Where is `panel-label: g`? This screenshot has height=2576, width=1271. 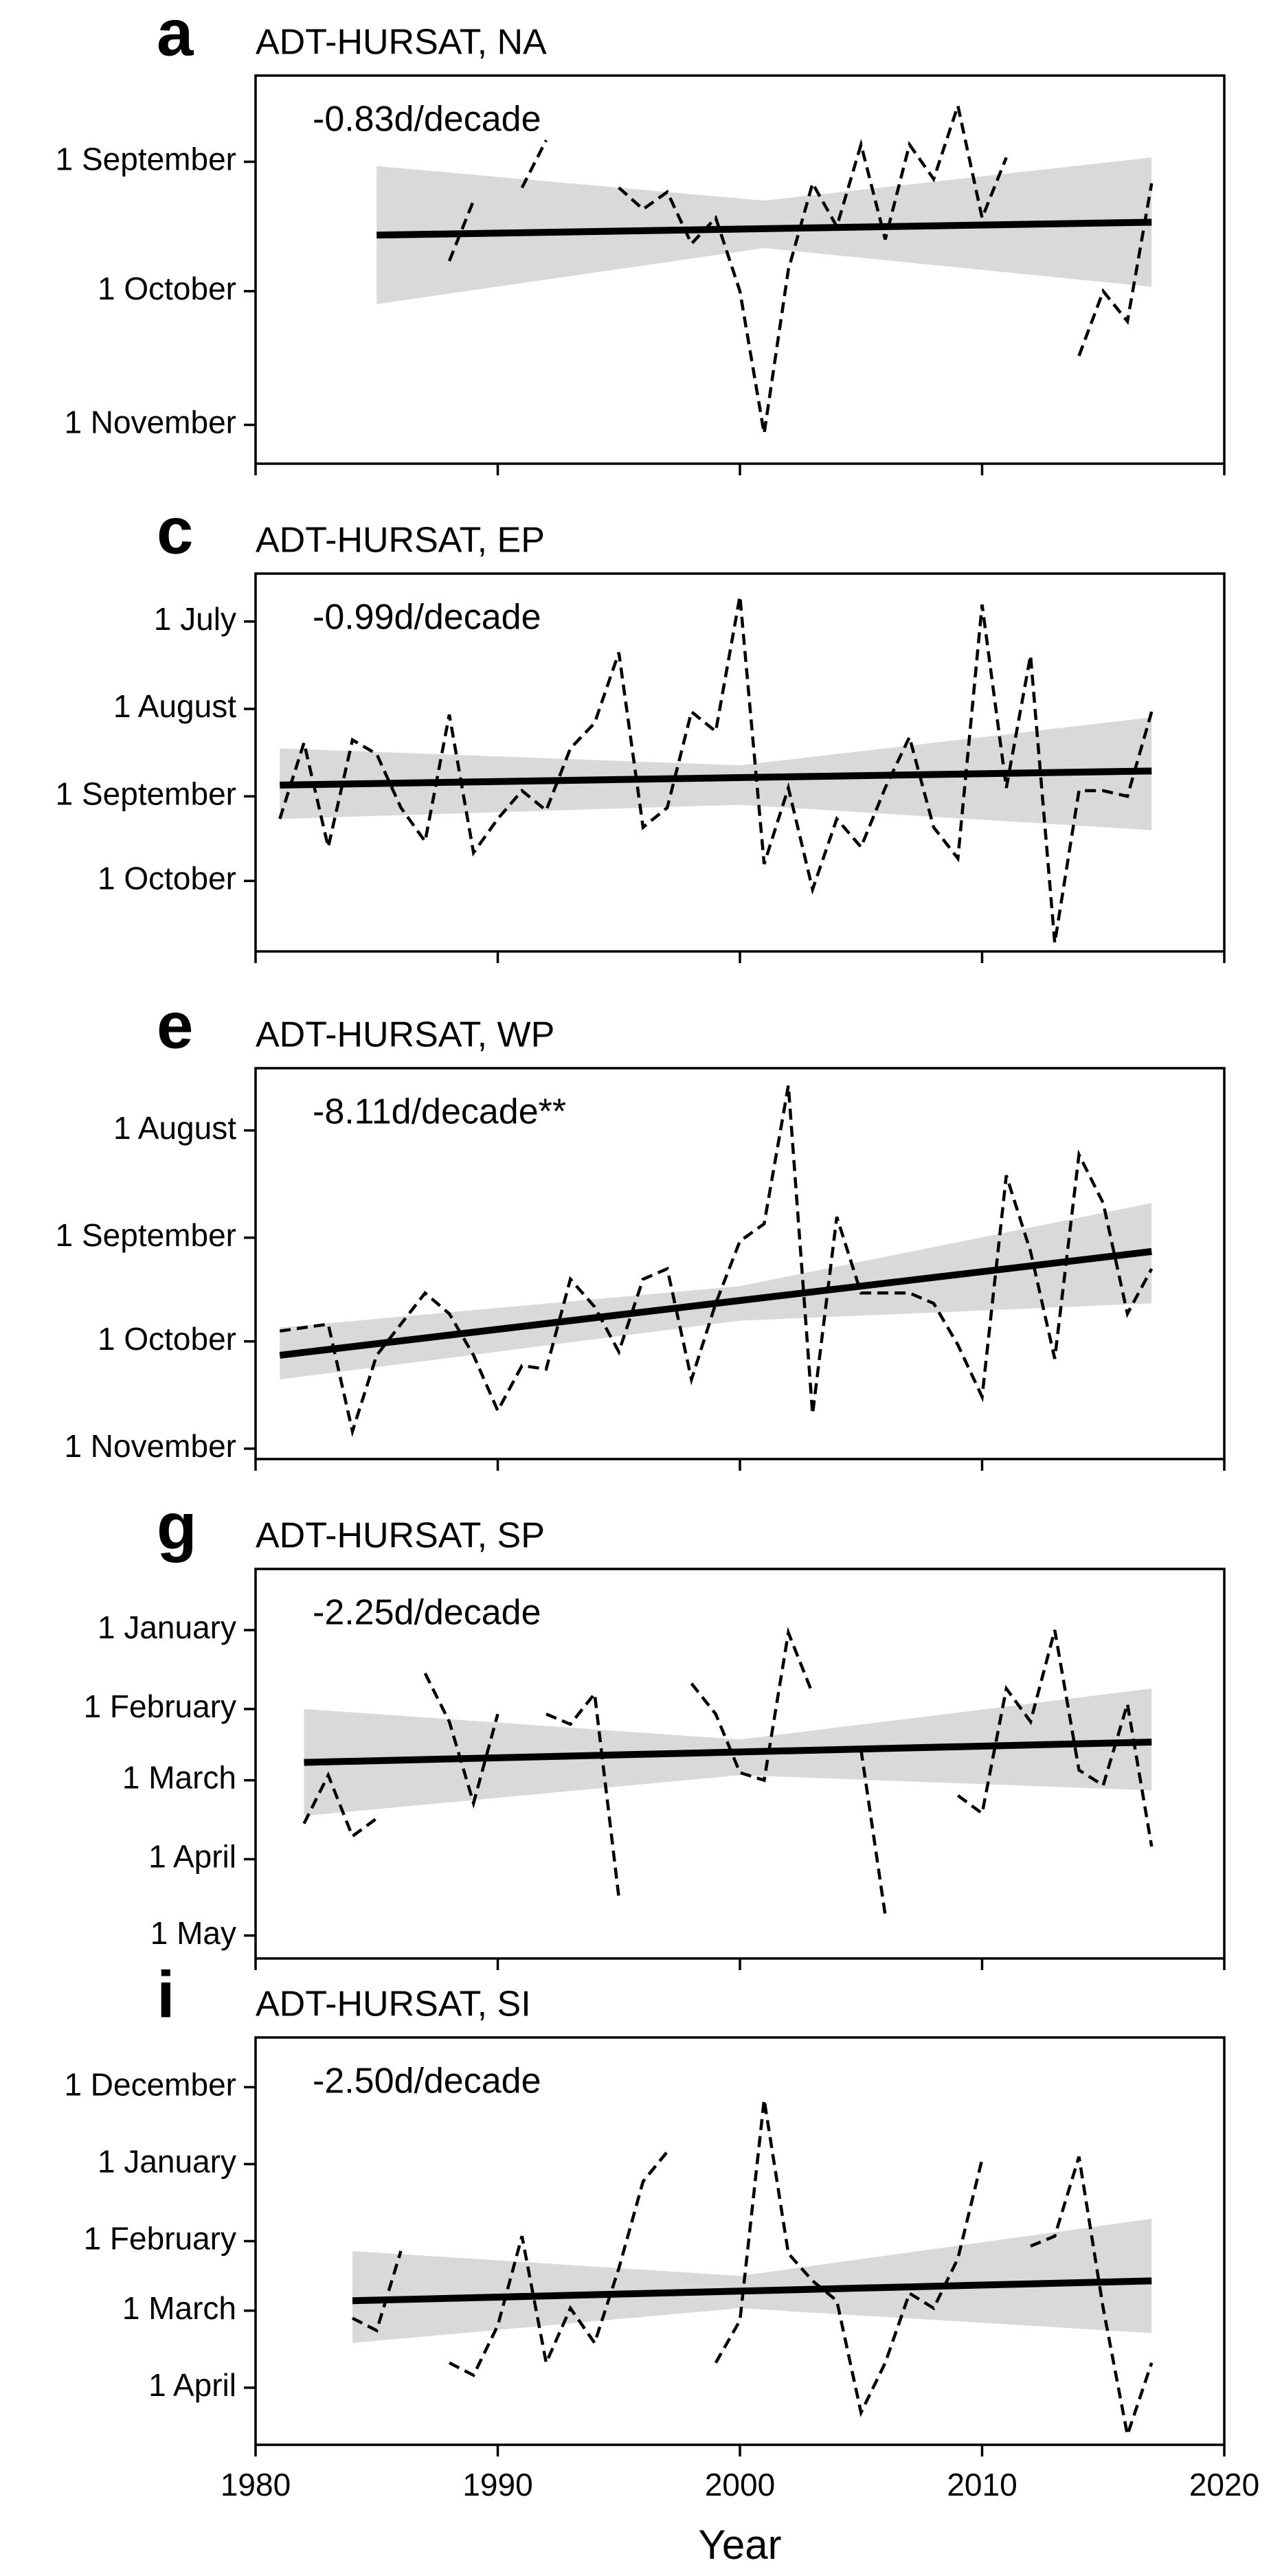 panel-label: g is located at coordinates (177, 1526).